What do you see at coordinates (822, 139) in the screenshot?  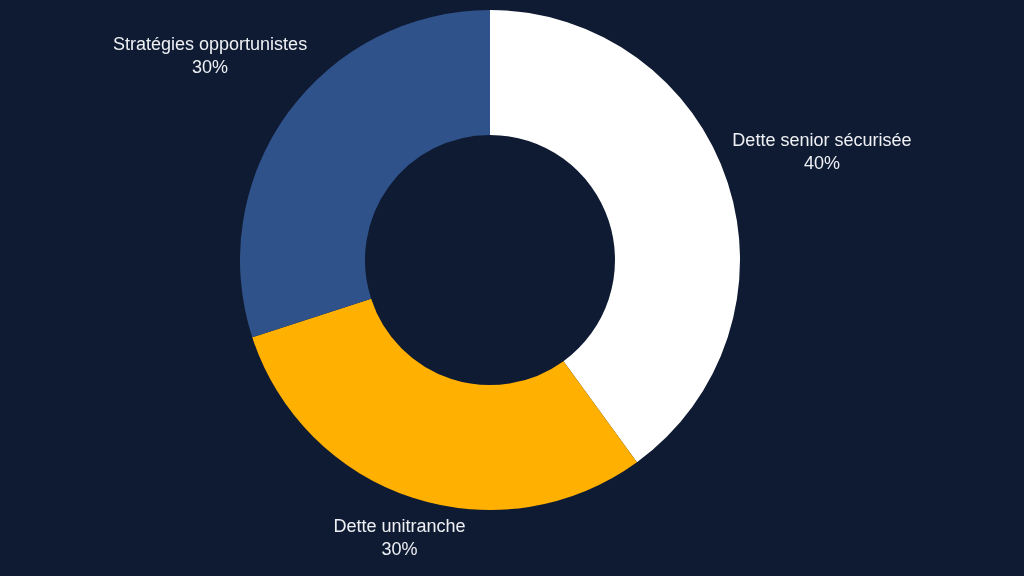 I see `slice-label: Dette senior sécurisée` at bounding box center [822, 139].